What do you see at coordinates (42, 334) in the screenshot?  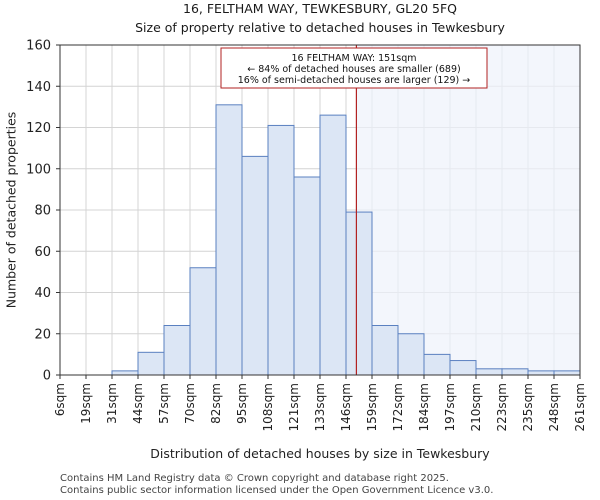 I see `y-tick-label: 20` at bounding box center [42, 334].